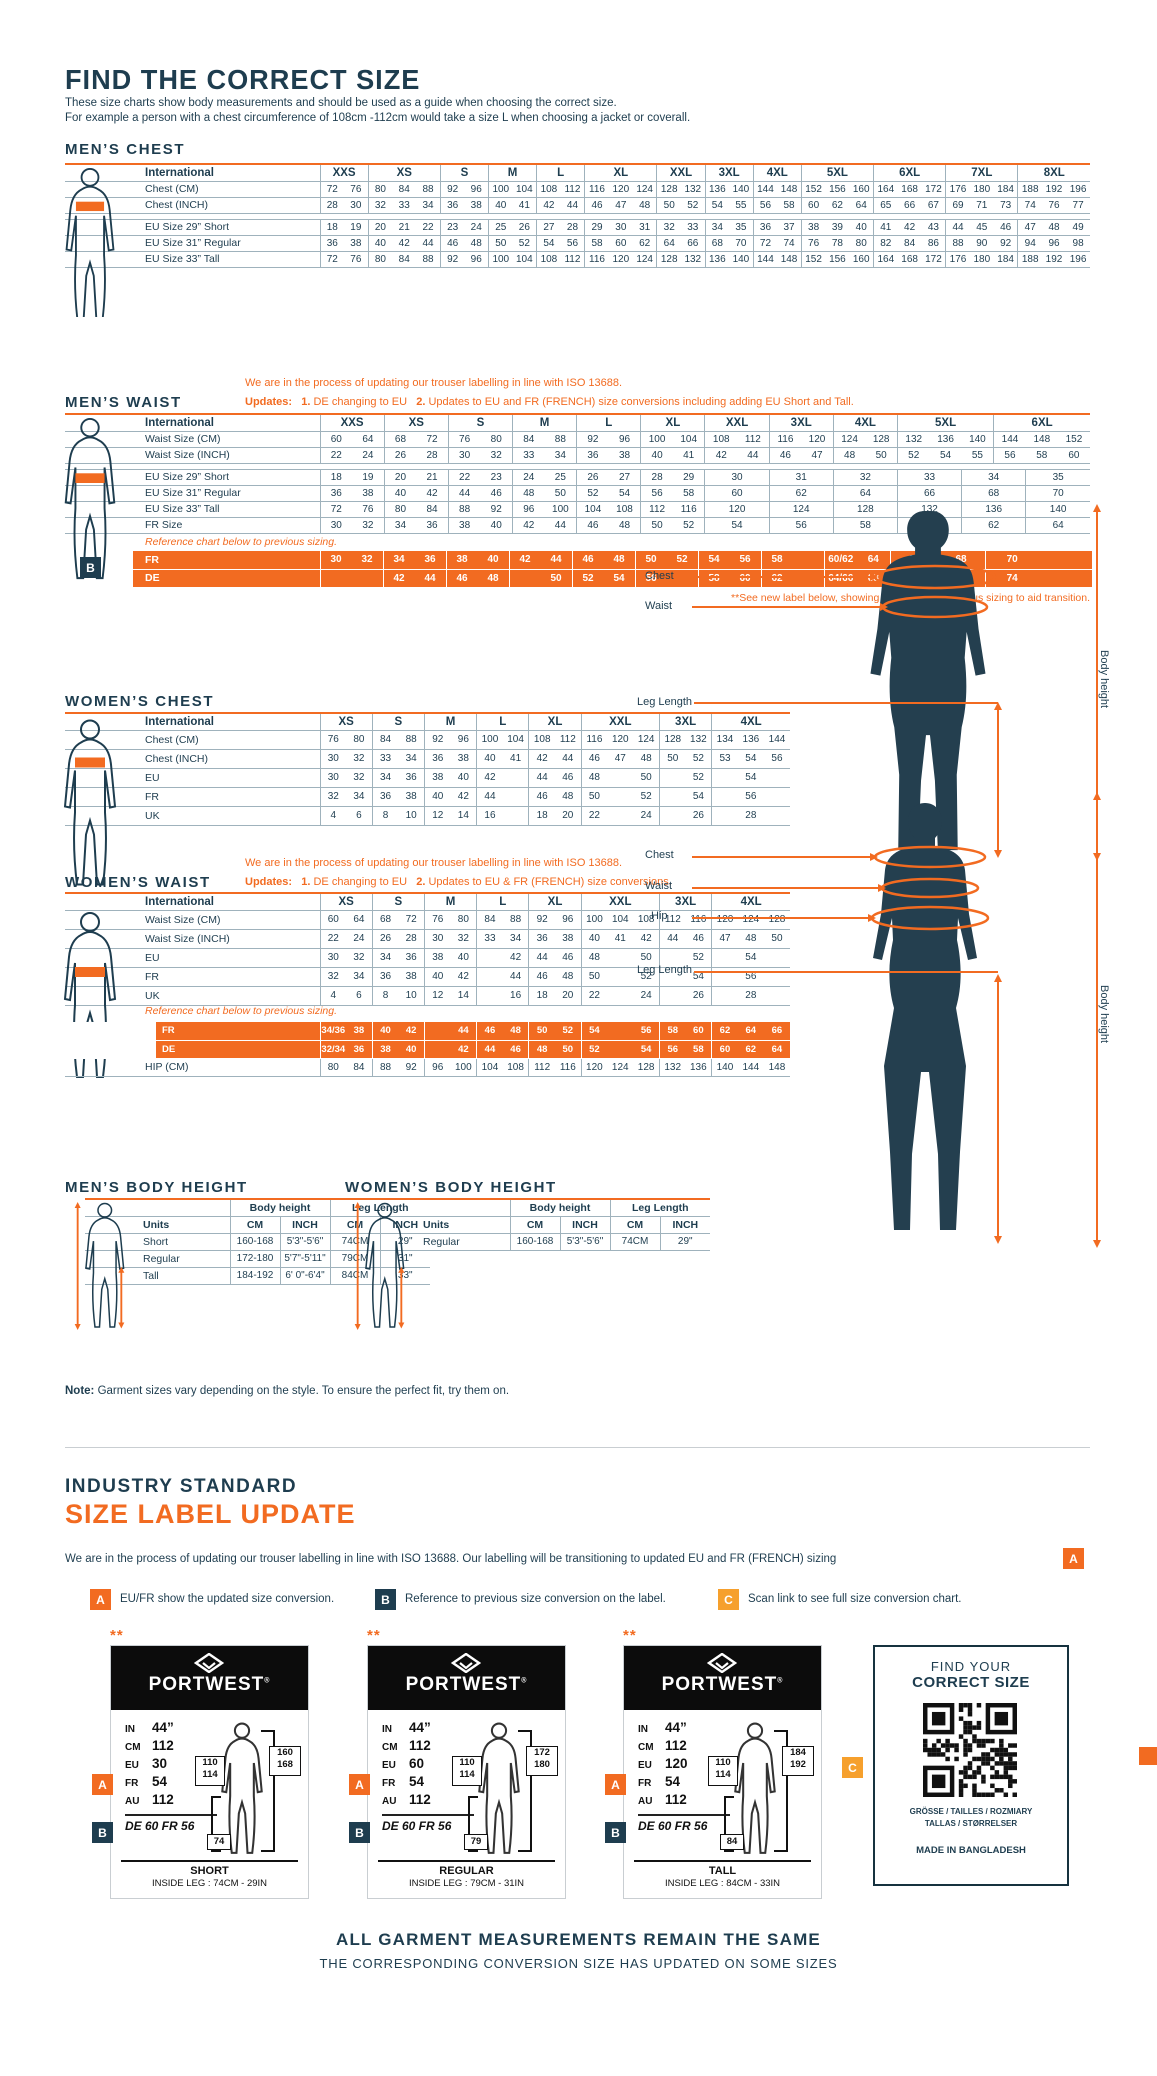 The image size is (1157, 2076). What do you see at coordinates (356, 189) in the screenshot?
I see `size-cell: 76` at bounding box center [356, 189].